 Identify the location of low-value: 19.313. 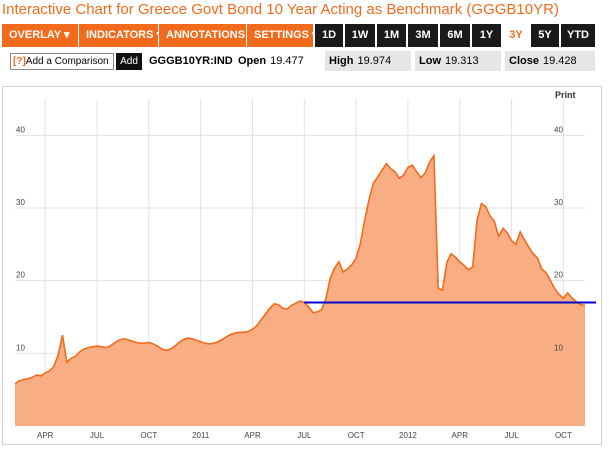
(462, 61).